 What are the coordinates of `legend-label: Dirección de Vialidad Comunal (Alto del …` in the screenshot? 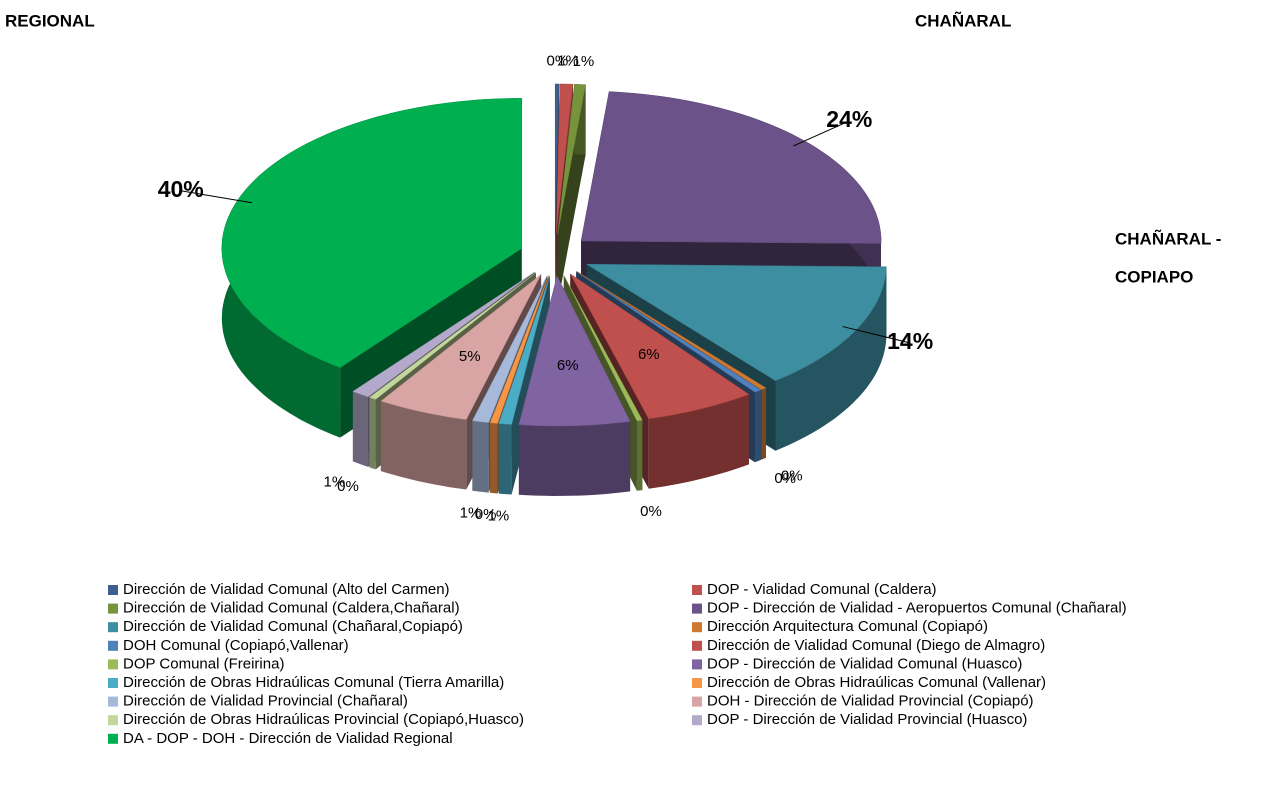 It's located at (286, 589).